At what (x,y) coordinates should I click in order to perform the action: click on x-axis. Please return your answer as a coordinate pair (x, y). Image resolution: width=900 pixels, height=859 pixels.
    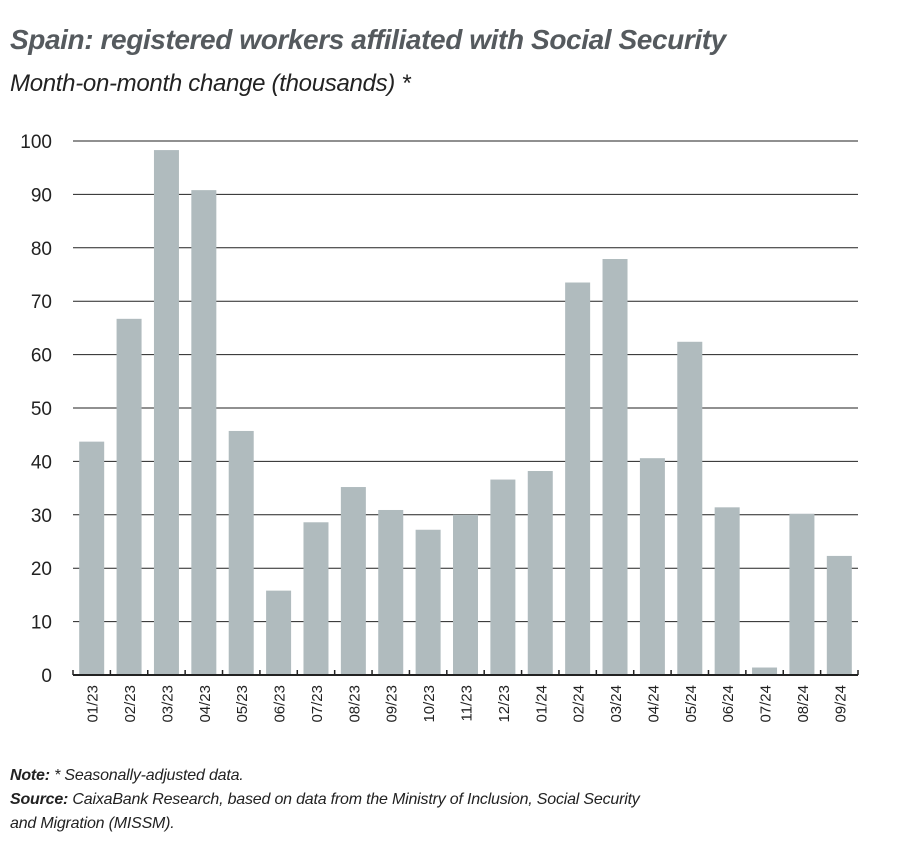
    Looking at the image, I should click on (465, 673).